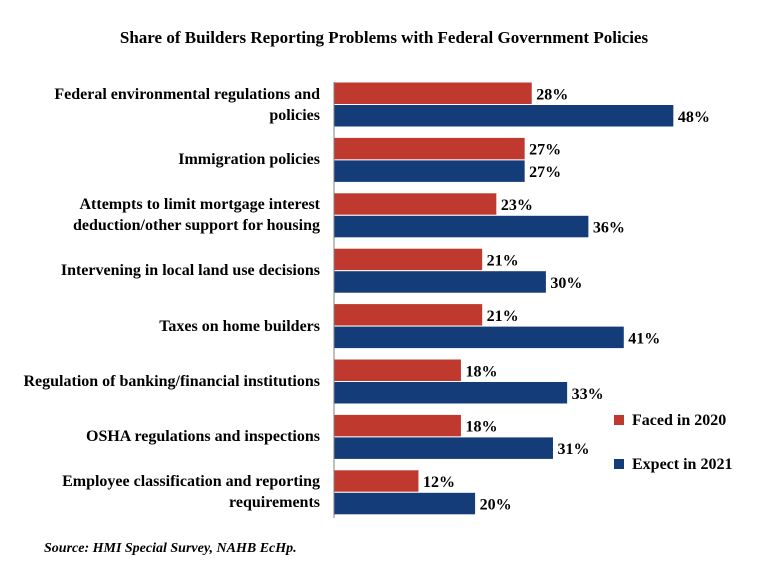  Describe the element at coordinates (619, 464) in the screenshot. I see `legend-swatch-expect-2021` at that location.